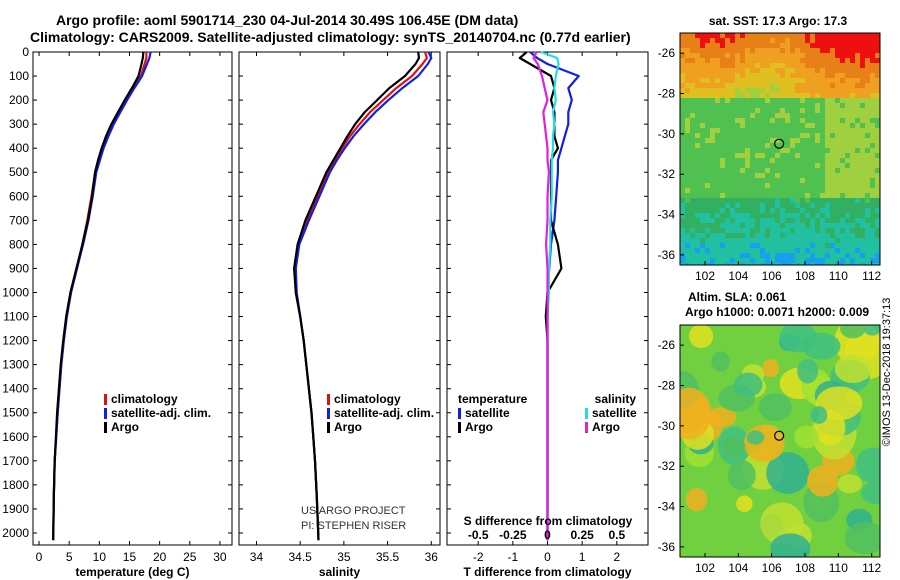 The width and height of the screenshot is (900, 580). I want to click on series-sal-argo, so click(357, 296).